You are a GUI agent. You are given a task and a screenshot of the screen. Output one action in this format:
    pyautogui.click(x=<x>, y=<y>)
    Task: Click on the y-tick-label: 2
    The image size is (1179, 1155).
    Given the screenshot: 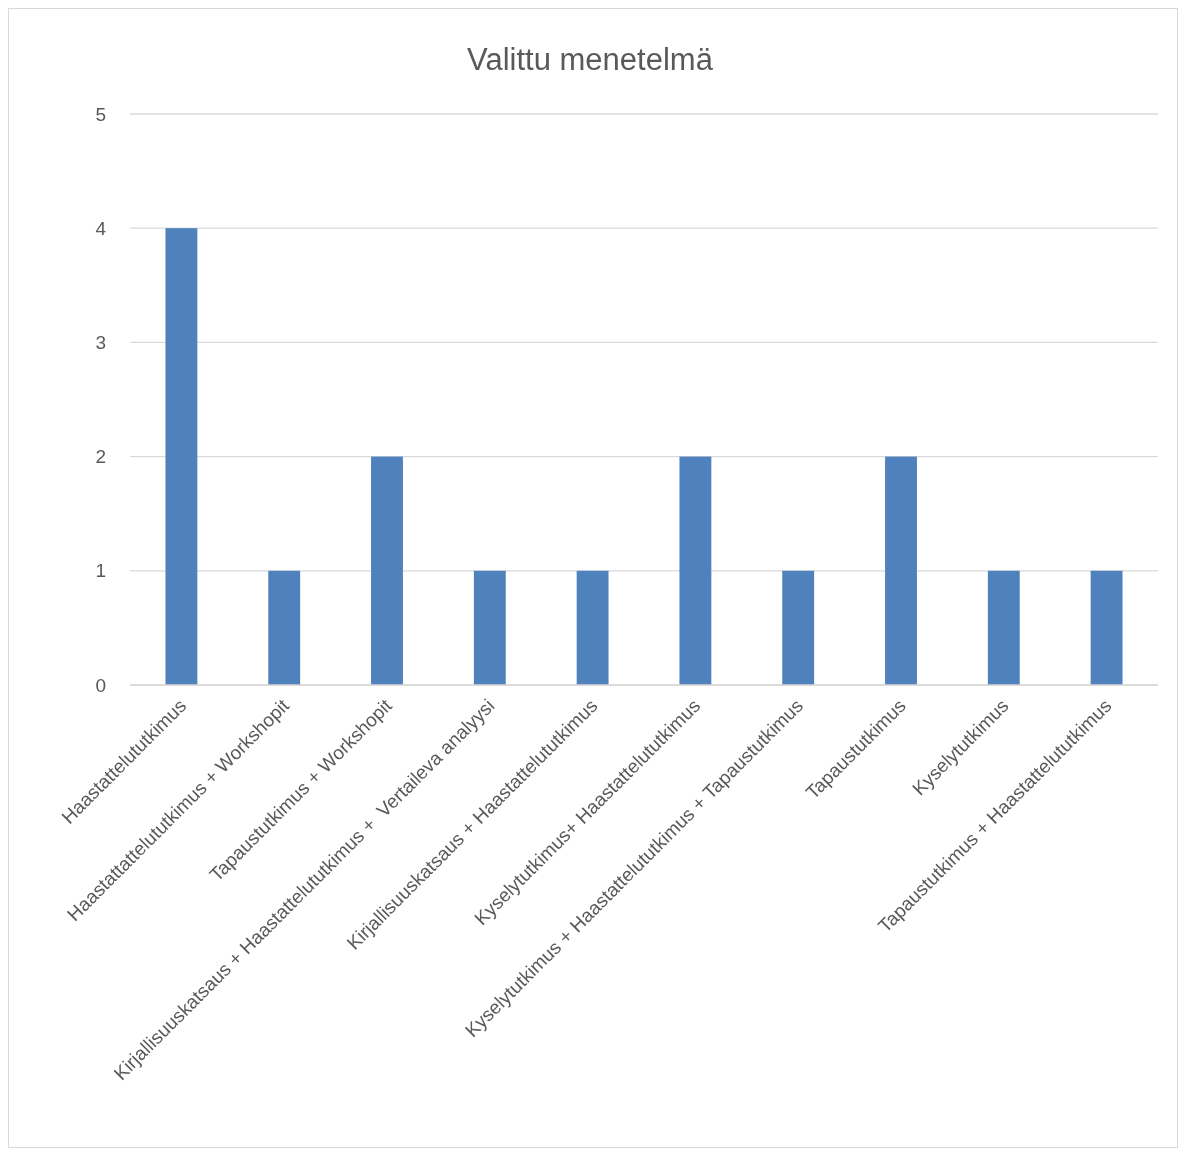 What is the action you would take?
    pyautogui.click(x=100, y=457)
    